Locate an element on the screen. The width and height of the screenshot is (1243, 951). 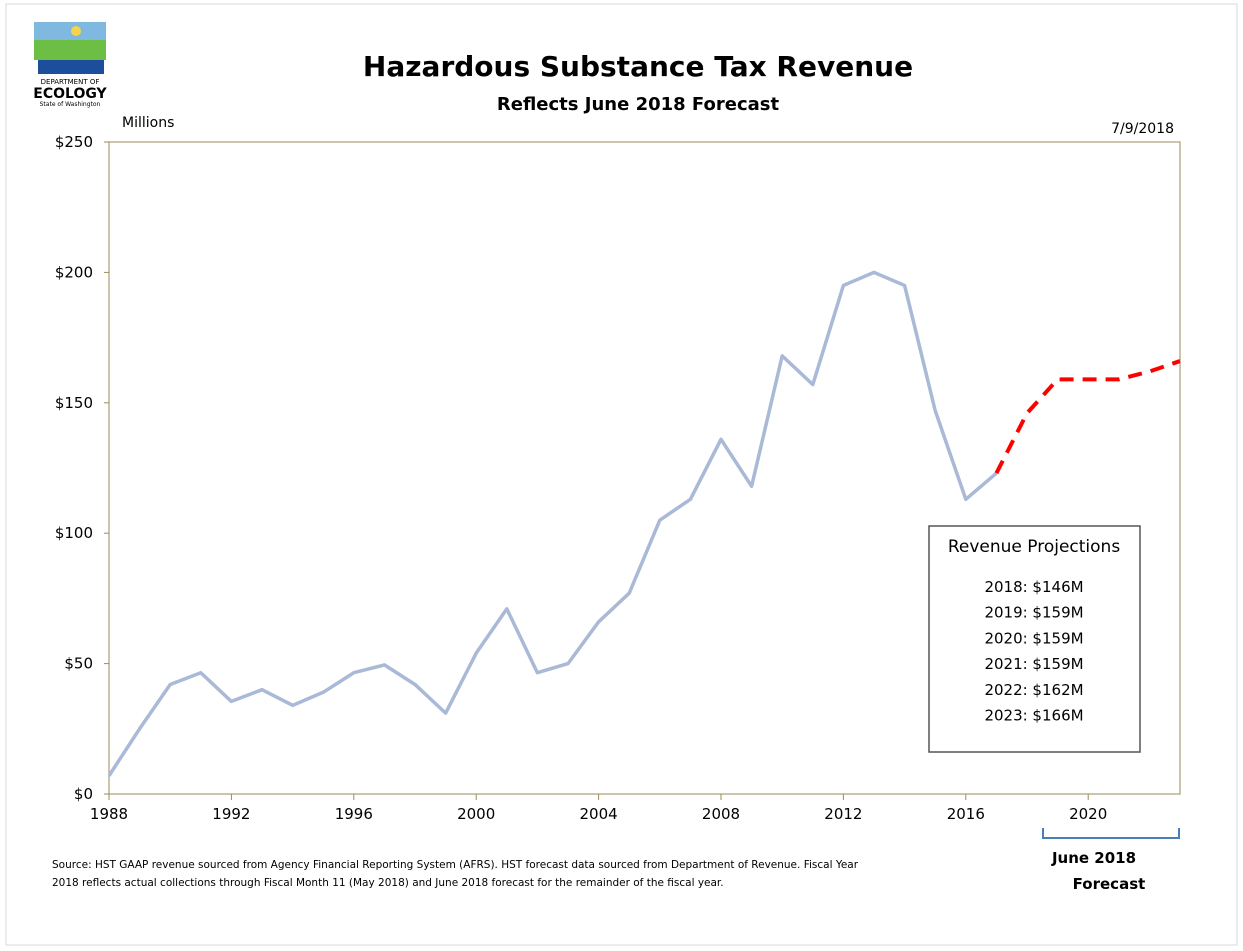
y-tick-label: $200 is located at coordinates (74, 272).